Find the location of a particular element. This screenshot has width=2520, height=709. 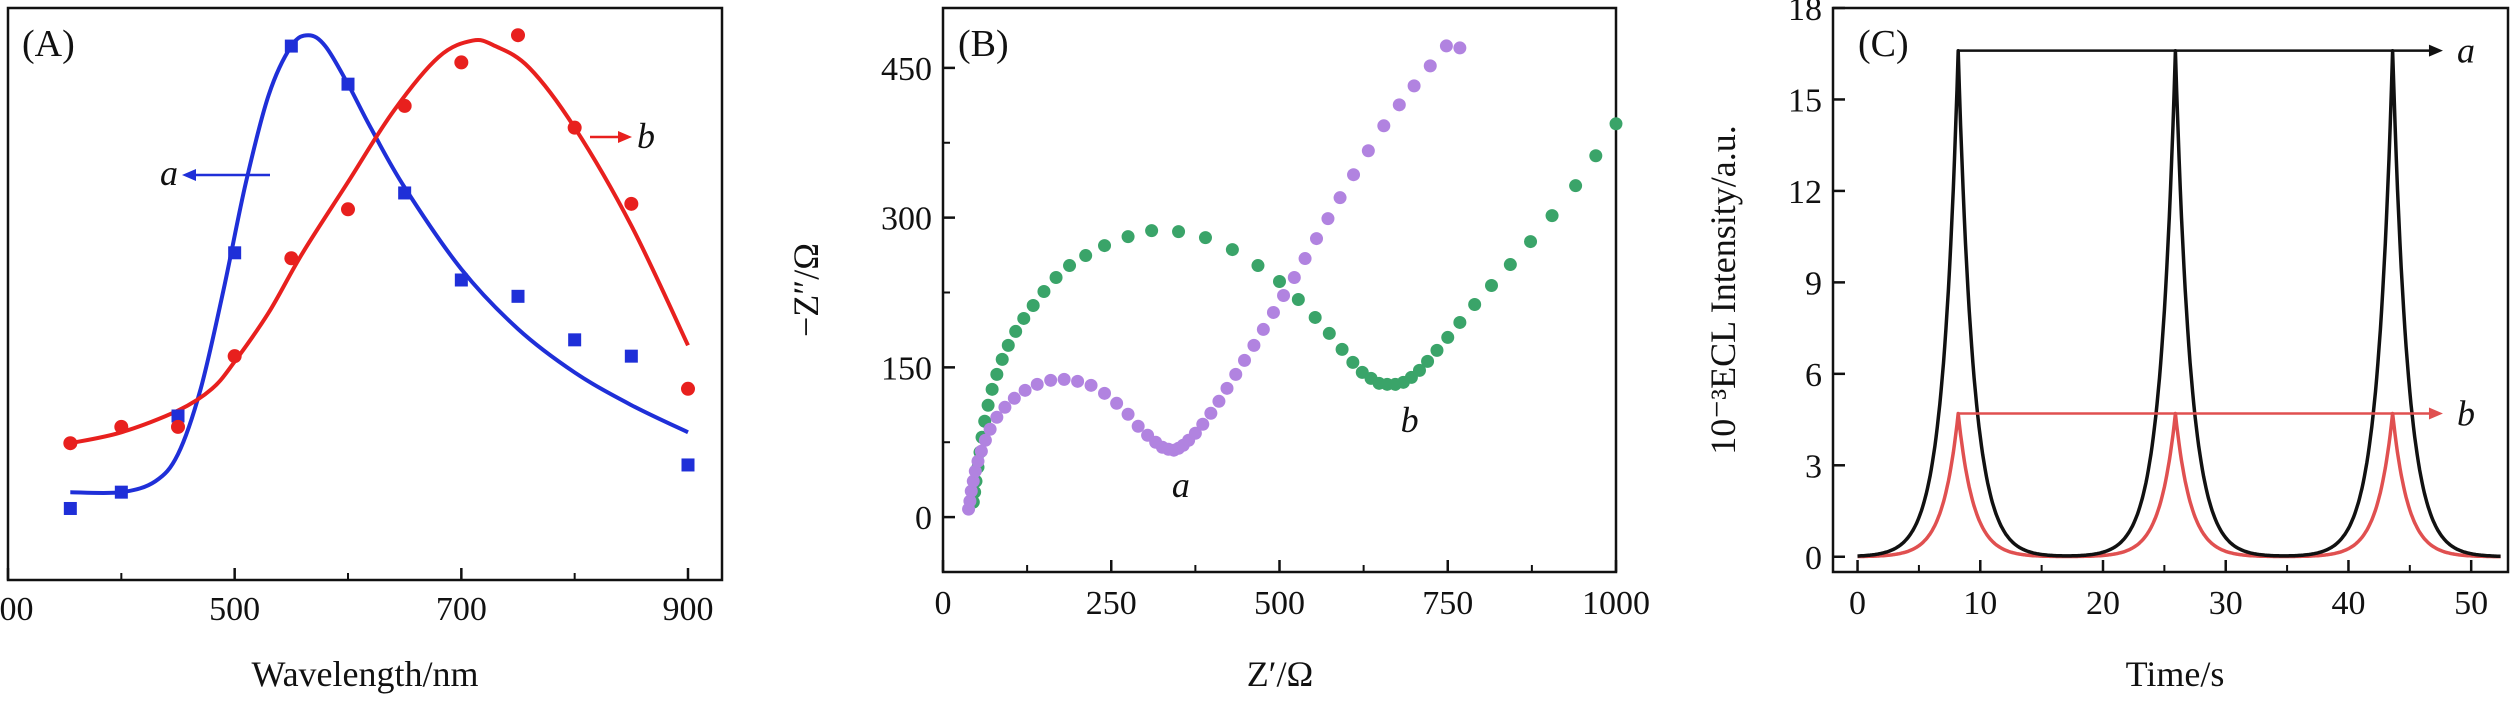

panel-b-y-title: −Z″/Ω is located at coordinates (806, 290).